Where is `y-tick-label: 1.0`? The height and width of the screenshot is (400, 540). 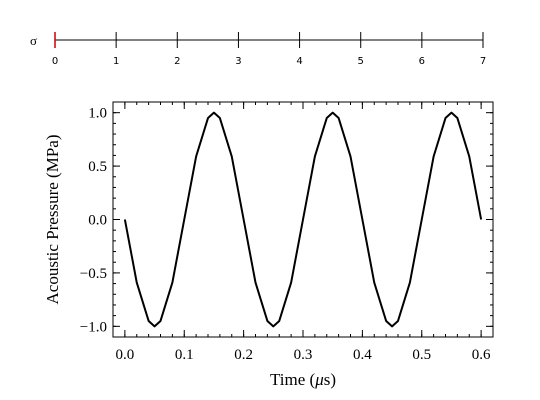
y-tick-label: 1.0 is located at coordinates (97, 114).